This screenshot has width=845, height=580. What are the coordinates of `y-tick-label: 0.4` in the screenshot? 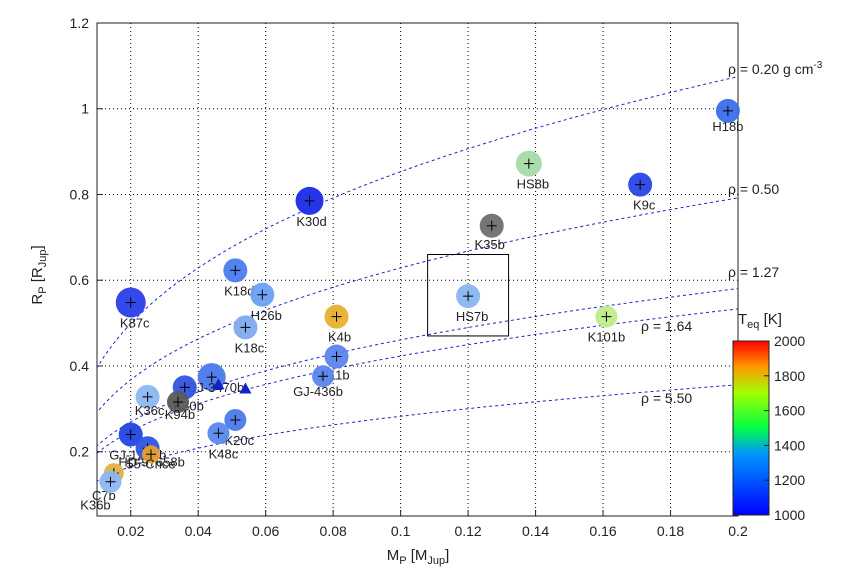 It's located at (80, 366).